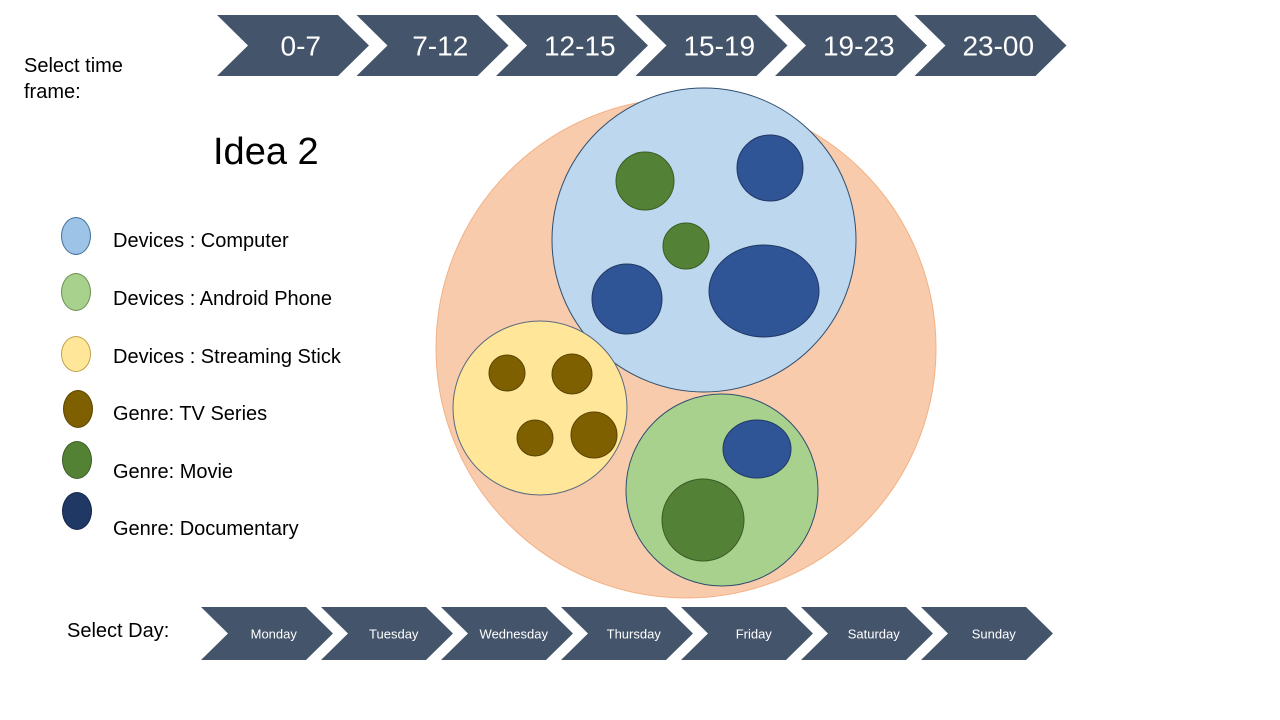  What do you see at coordinates (77, 460) in the screenshot?
I see `legend-movie-swatch` at bounding box center [77, 460].